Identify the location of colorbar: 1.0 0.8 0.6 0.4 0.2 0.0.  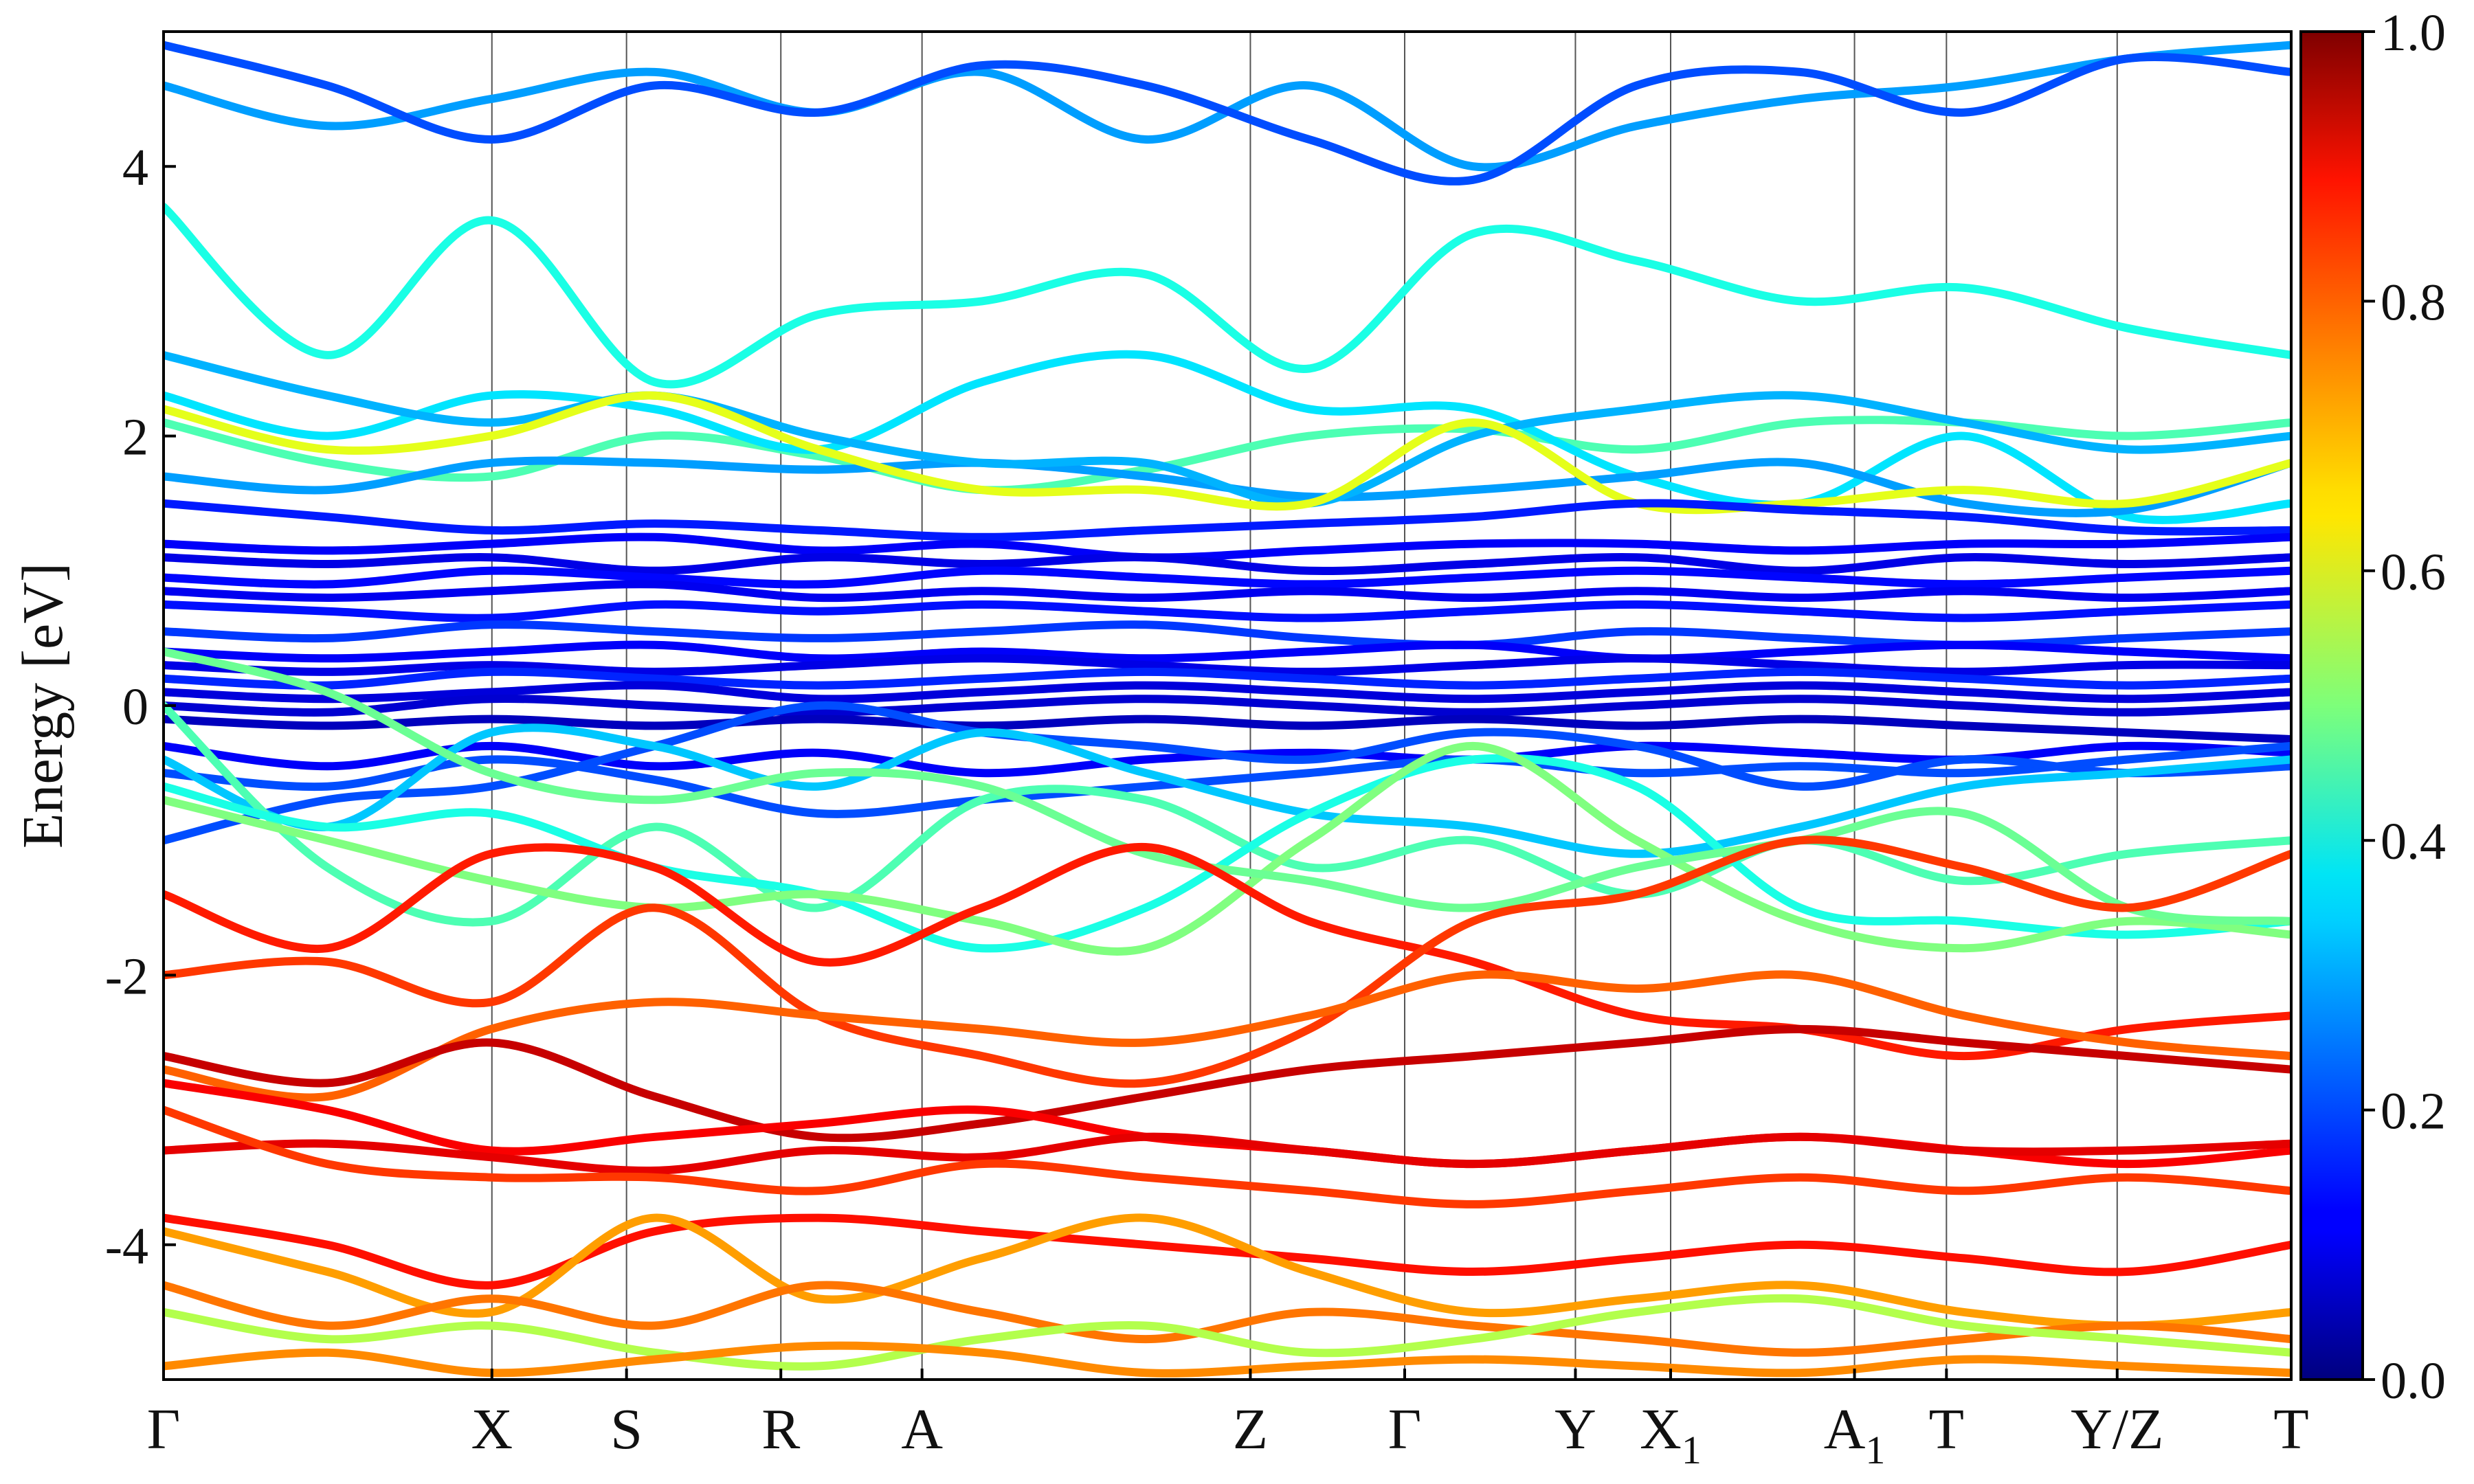
(2372, 707).